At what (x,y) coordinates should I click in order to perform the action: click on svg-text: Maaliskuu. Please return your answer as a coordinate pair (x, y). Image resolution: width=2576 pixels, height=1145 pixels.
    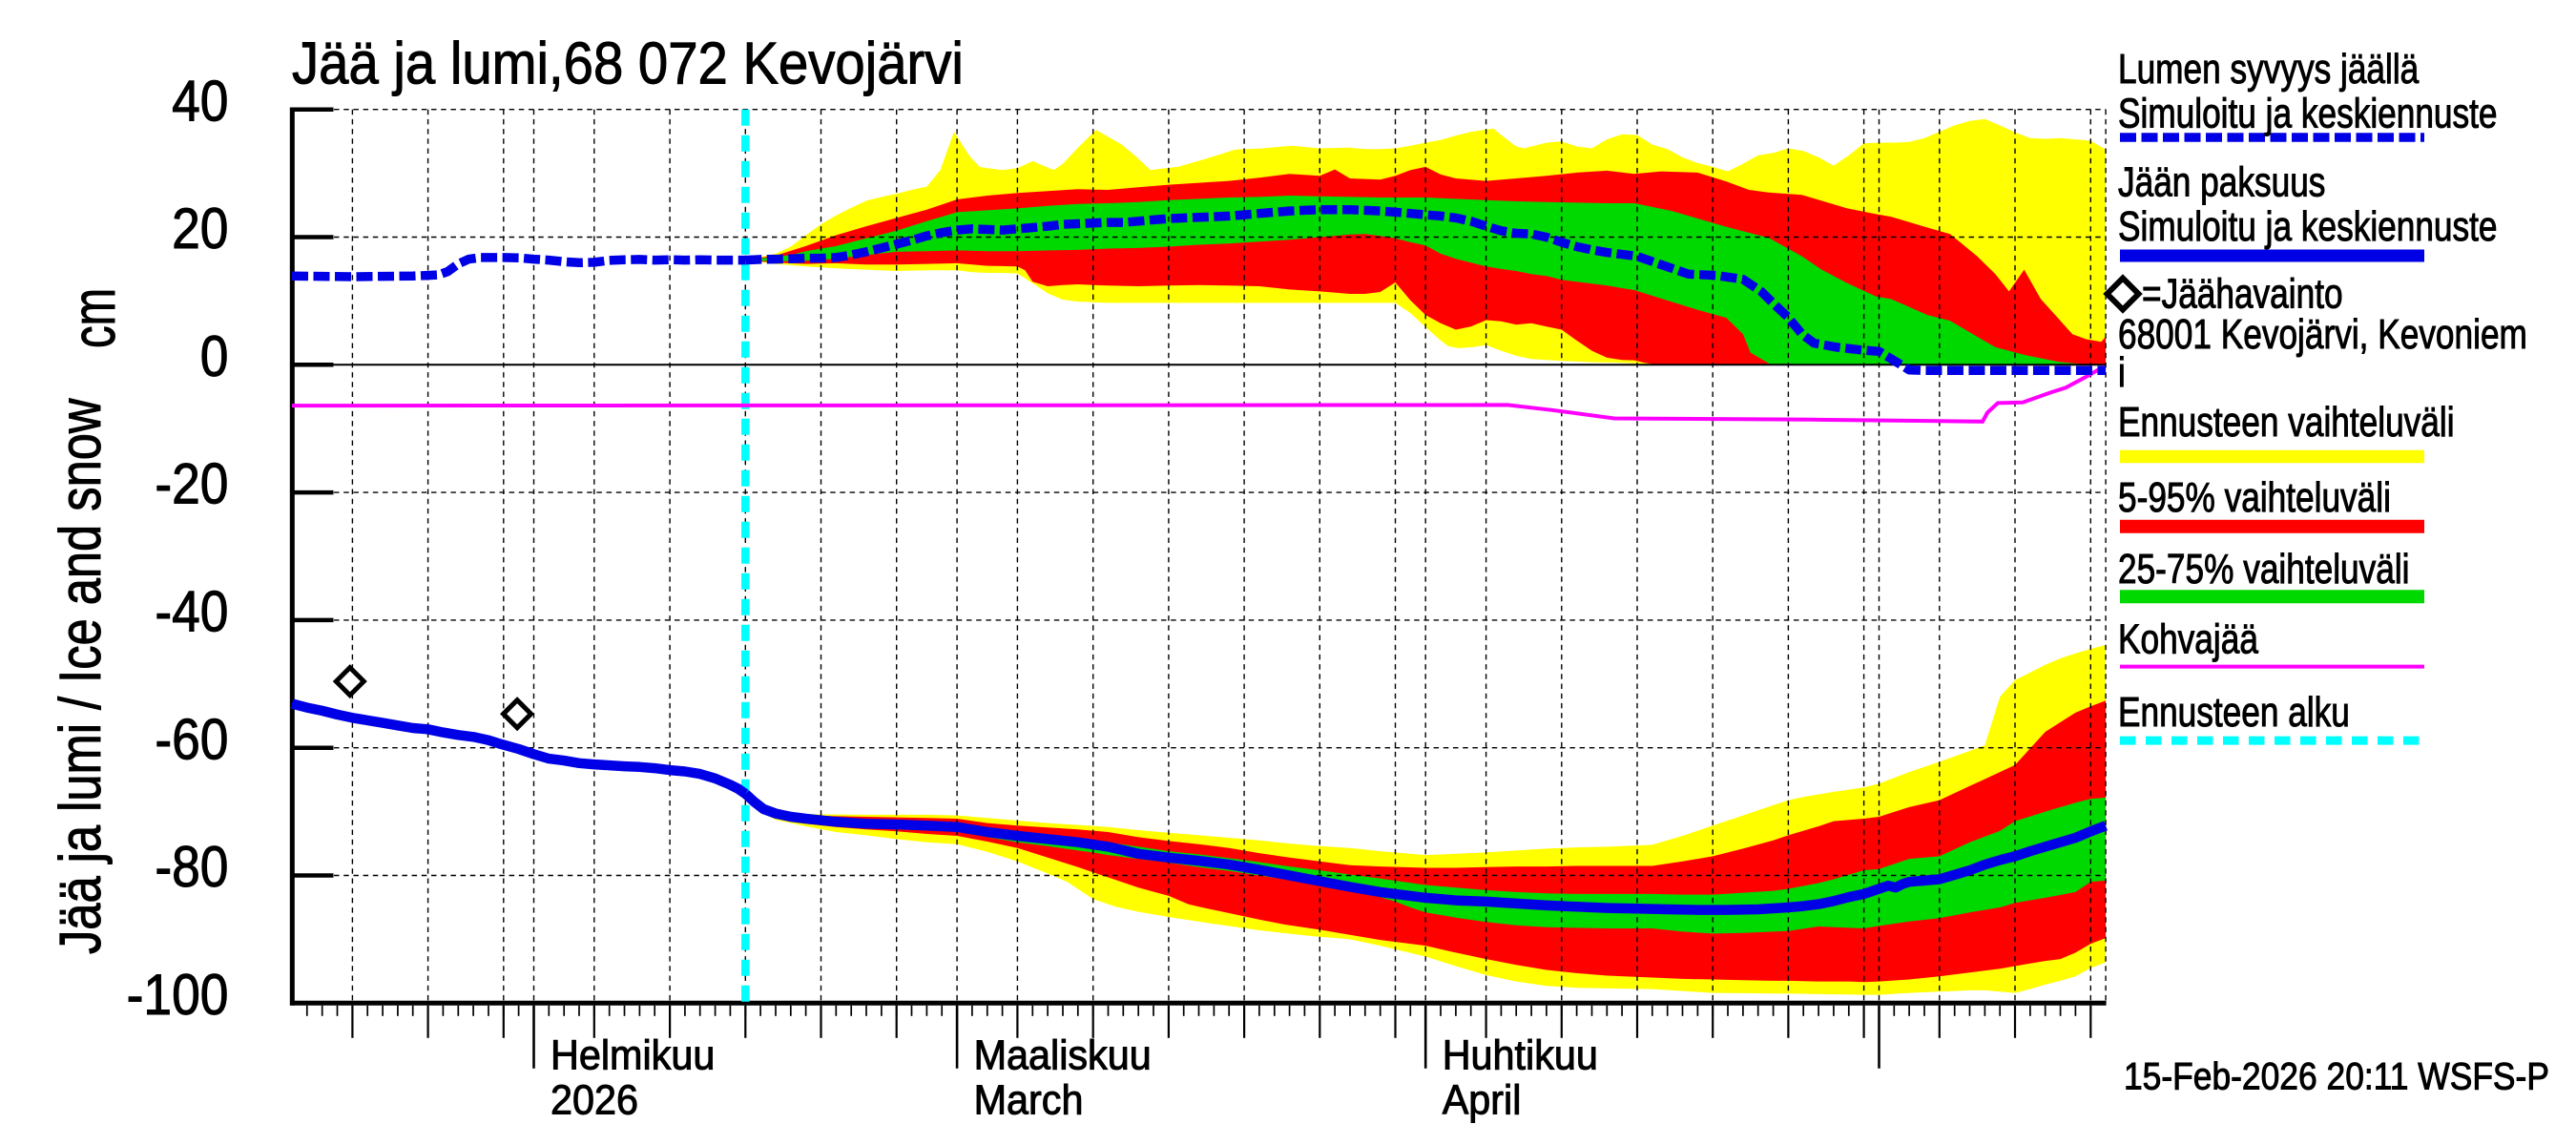
    Looking at the image, I should click on (1063, 1055).